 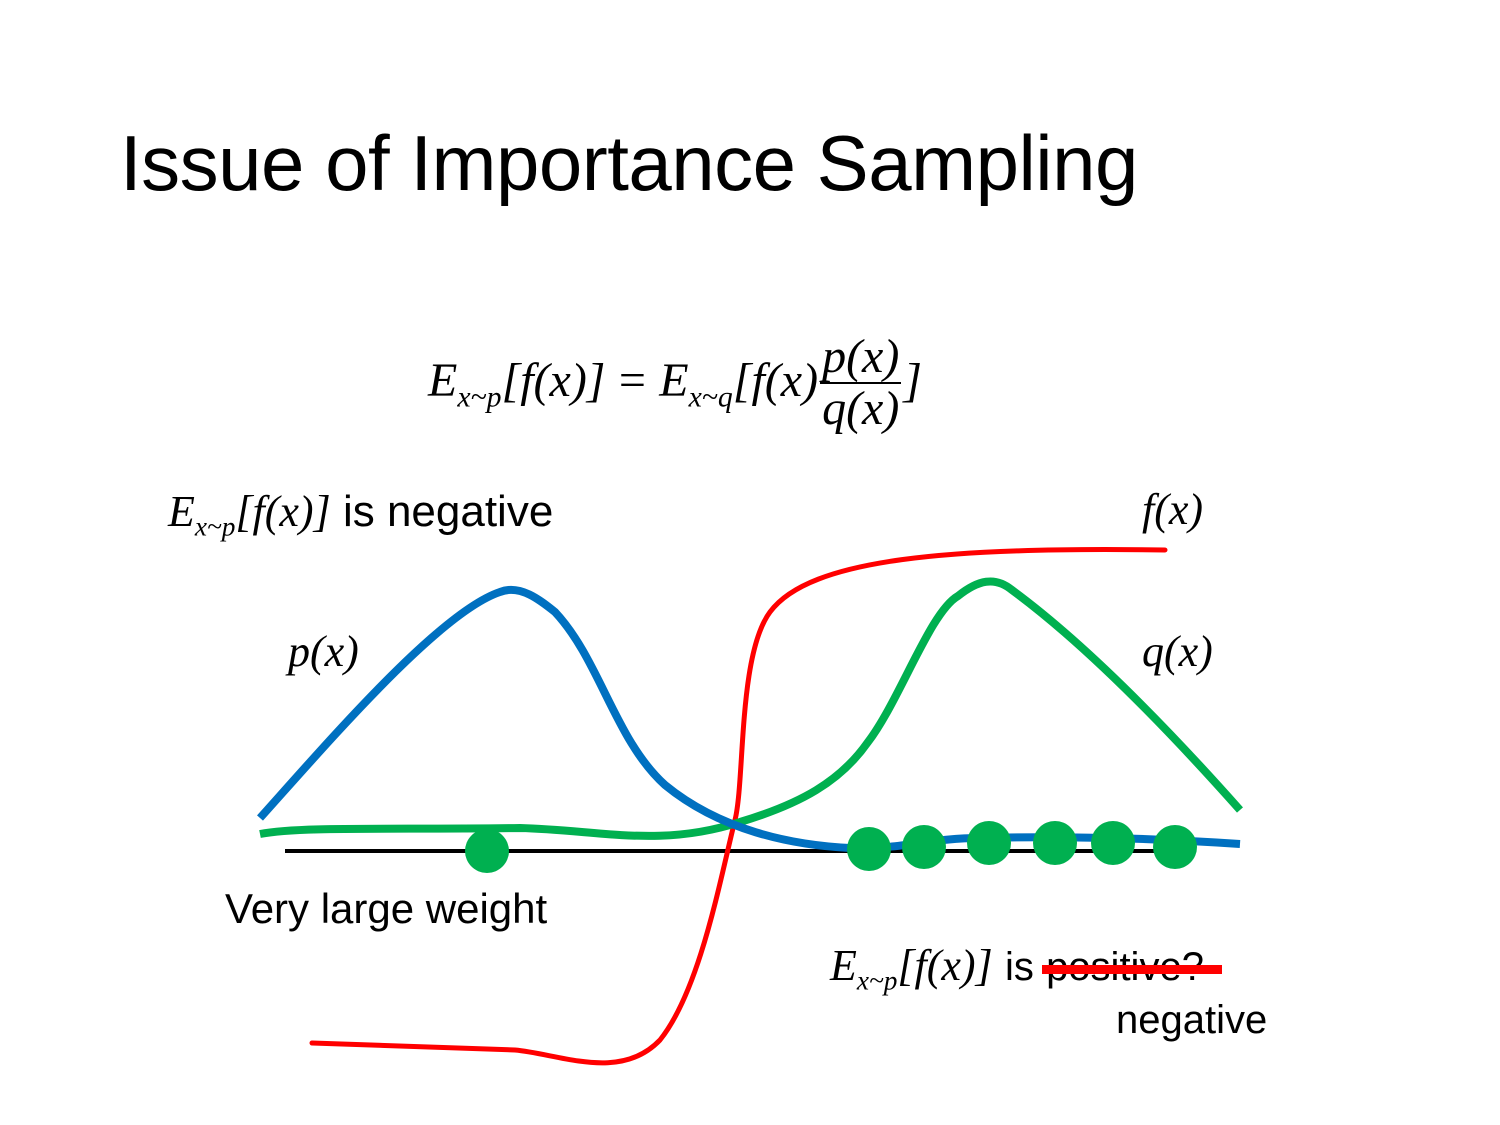 What do you see at coordinates (632, 381) in the screenshot?
I see `eq-equals: =` at bounding box center [632, 381].